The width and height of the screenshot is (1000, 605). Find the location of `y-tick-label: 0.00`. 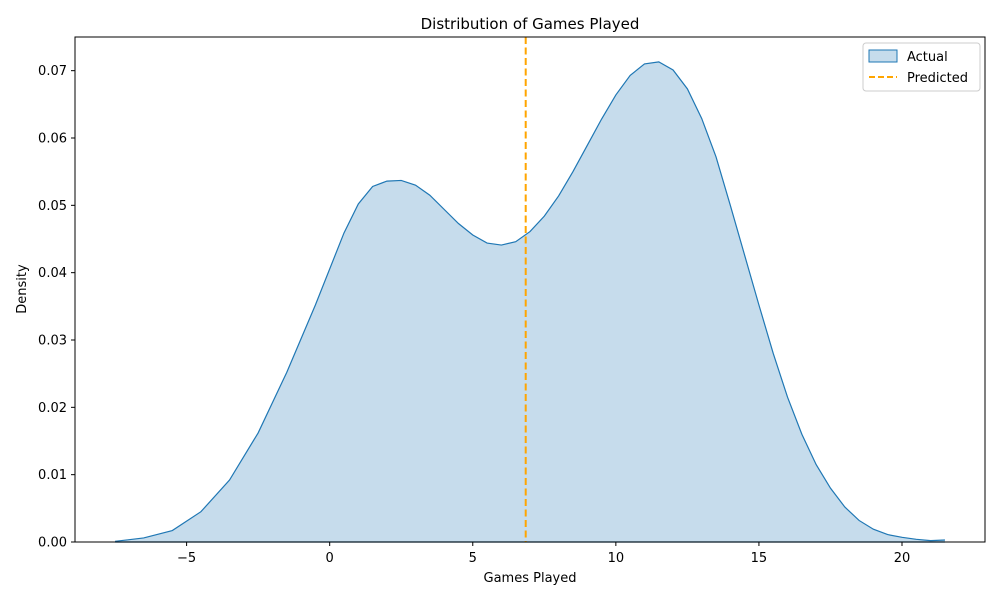

y-tick-label: 0.00 is located at coordinates (52, 543).